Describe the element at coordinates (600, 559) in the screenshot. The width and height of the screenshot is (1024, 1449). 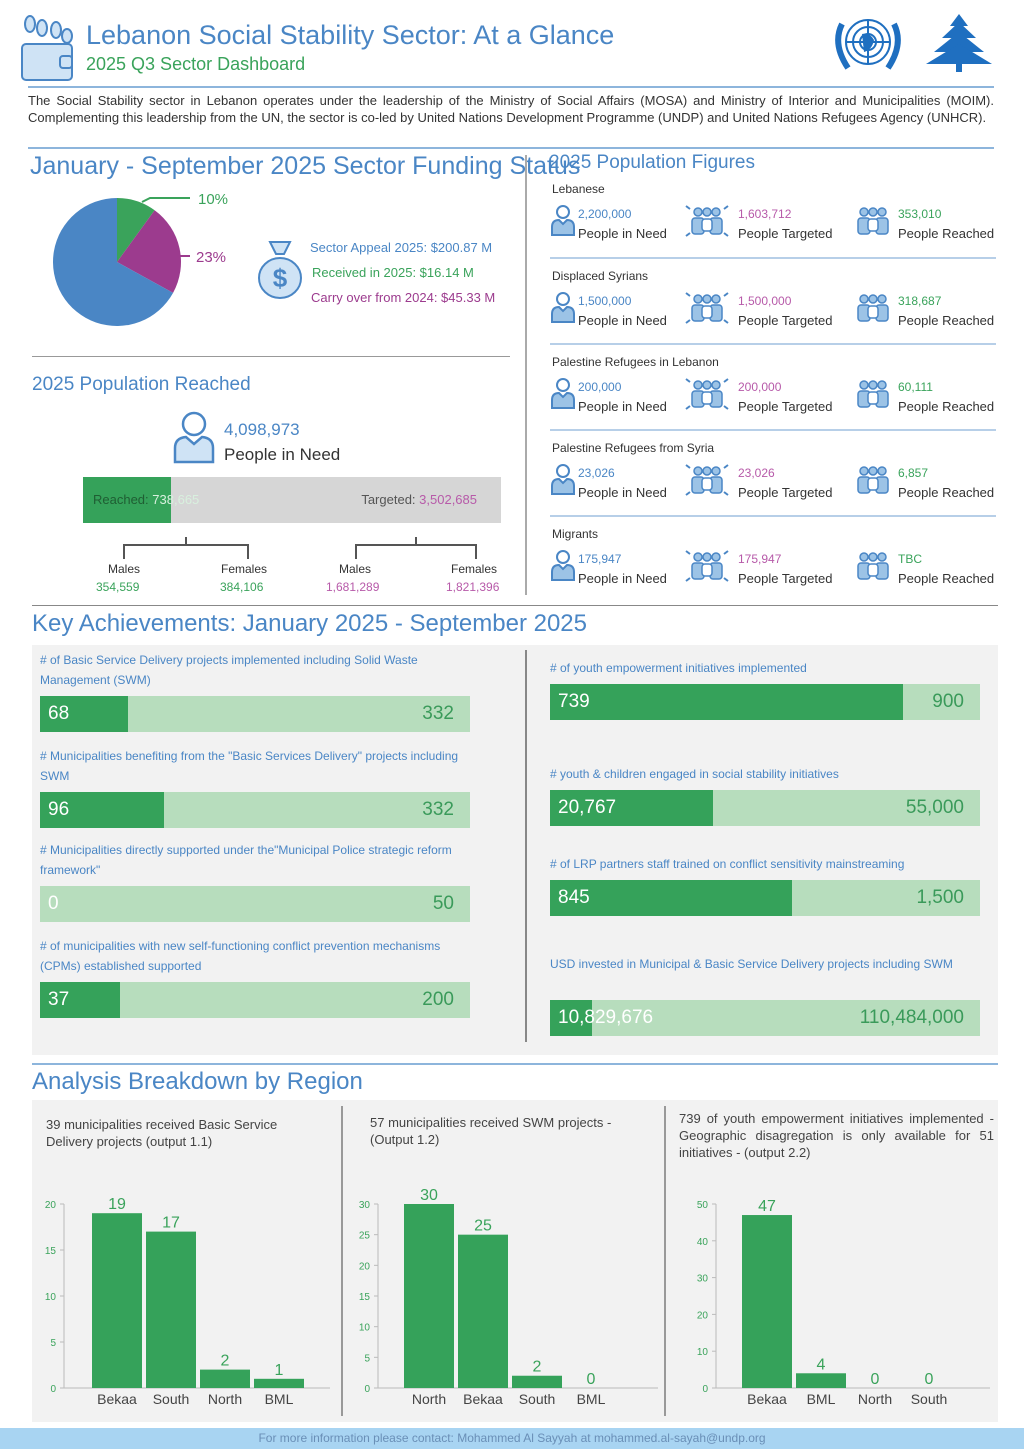
I see `population-need-value: 175,947` at that location.